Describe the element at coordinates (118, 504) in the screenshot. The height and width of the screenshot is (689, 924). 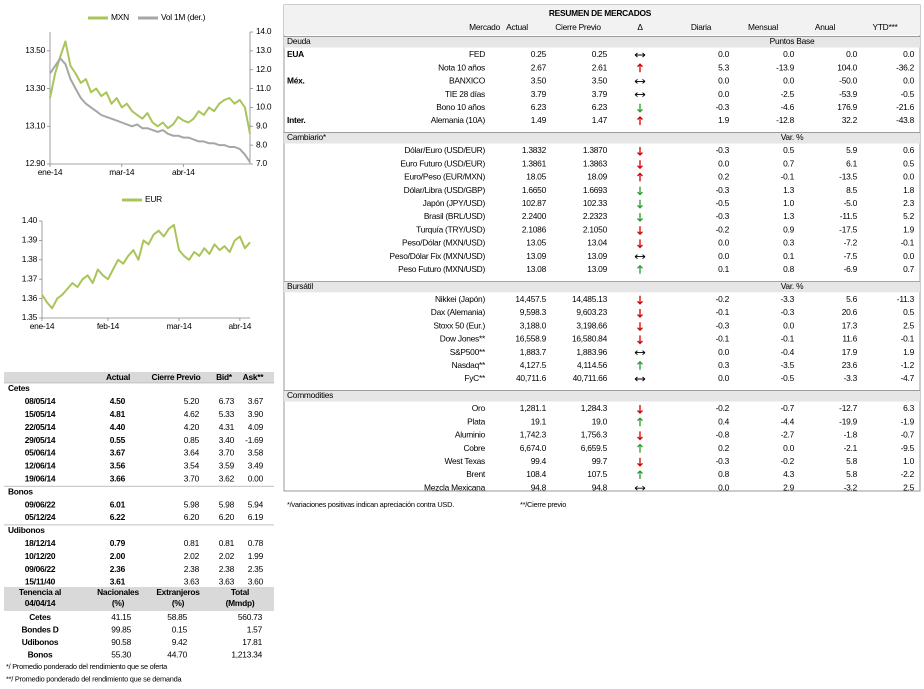
I see `cell: 6.01` at that location.